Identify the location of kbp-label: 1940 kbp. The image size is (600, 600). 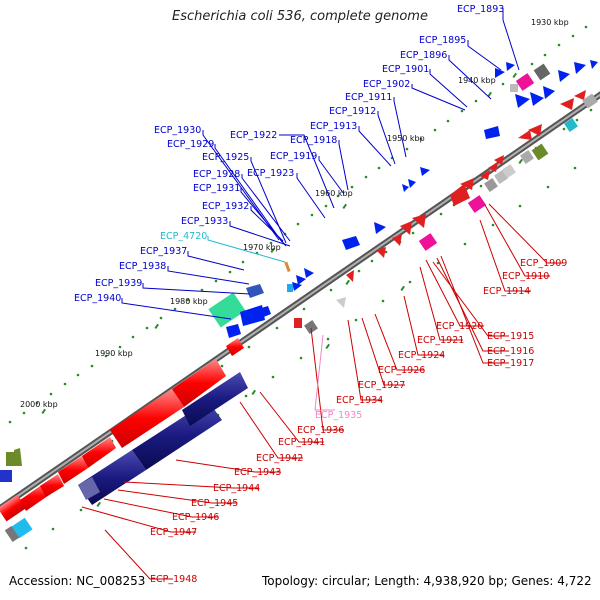
(477, 80).